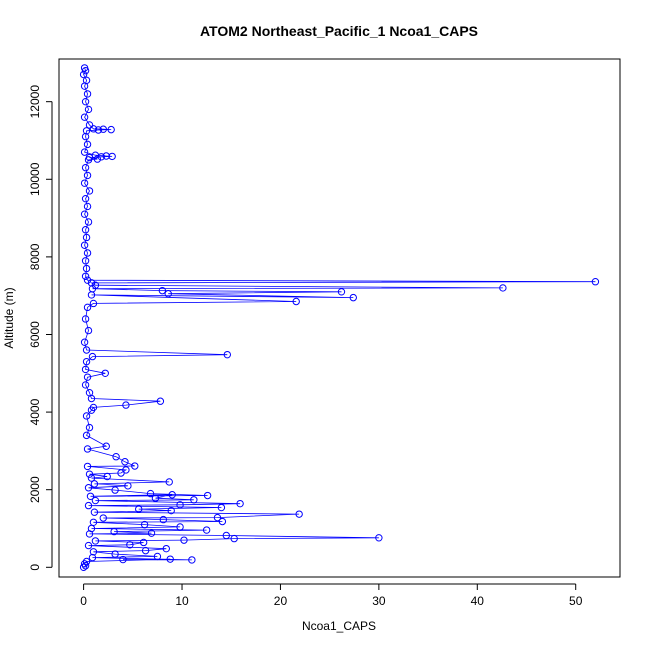 Image resolution: width=650 pixels, height=655 pixels. I want to click on x-tick-label: 10, so click(182, 601).